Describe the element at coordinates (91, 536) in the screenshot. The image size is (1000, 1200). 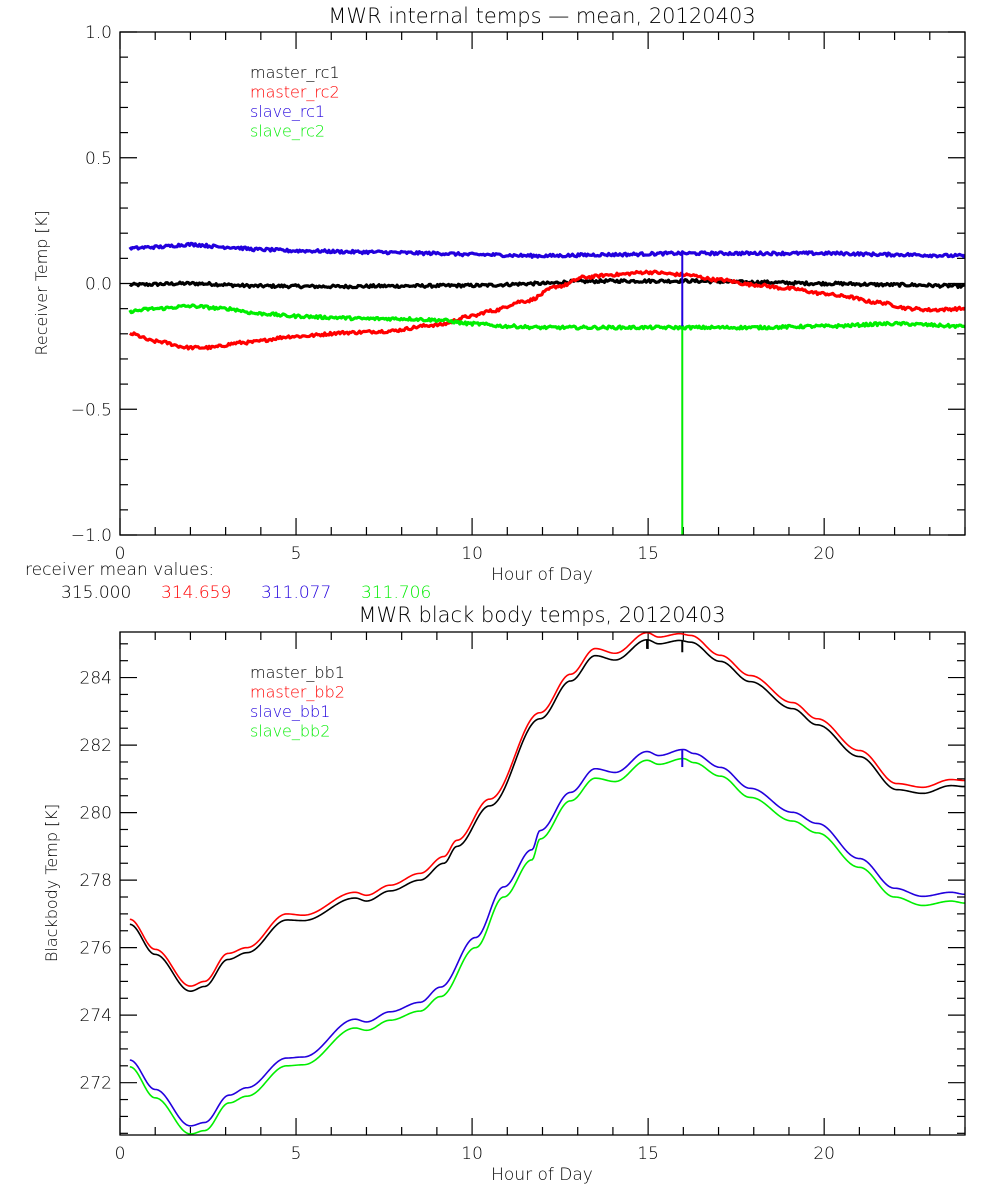
I see `y-tick-label: −1.0` at that location.